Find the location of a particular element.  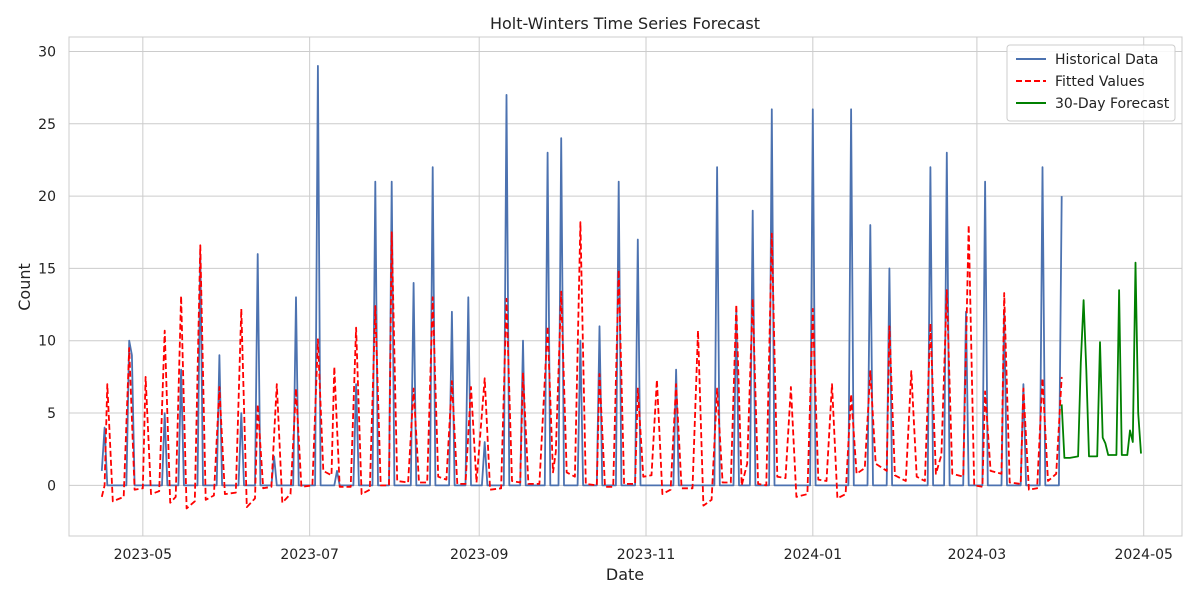

x-tick-label: 2023-11 is located at coordinates (646, 555).